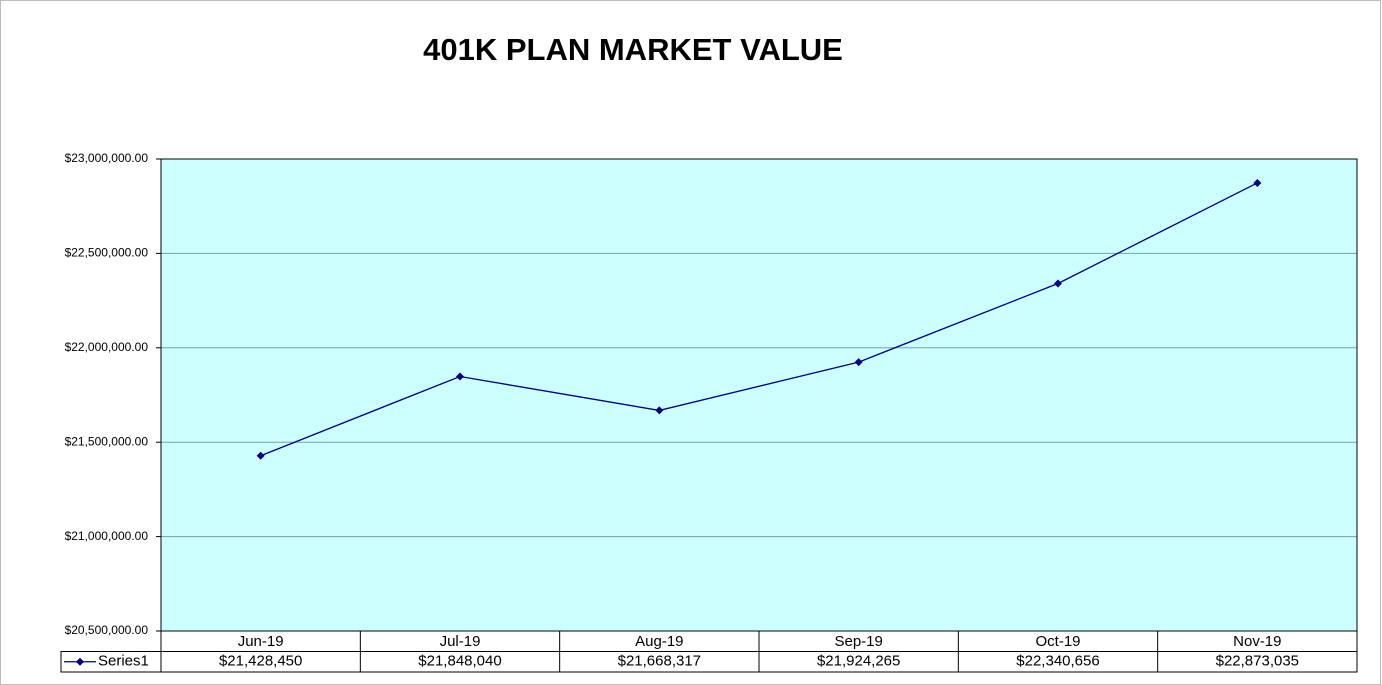 The width and height of the screenshot is (1382, 685). I want to click on x-tick-label: Jul-19, so click(460, 641).